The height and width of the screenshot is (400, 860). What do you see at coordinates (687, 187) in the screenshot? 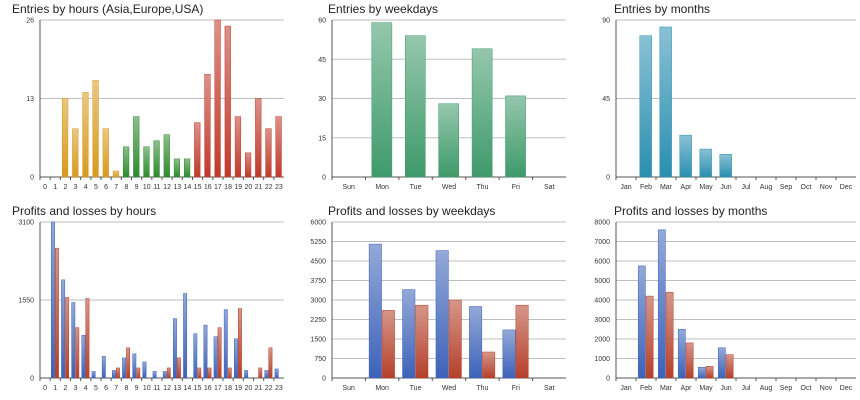
I see `x-tick-label: Apr` at bounding box center [687, 187].